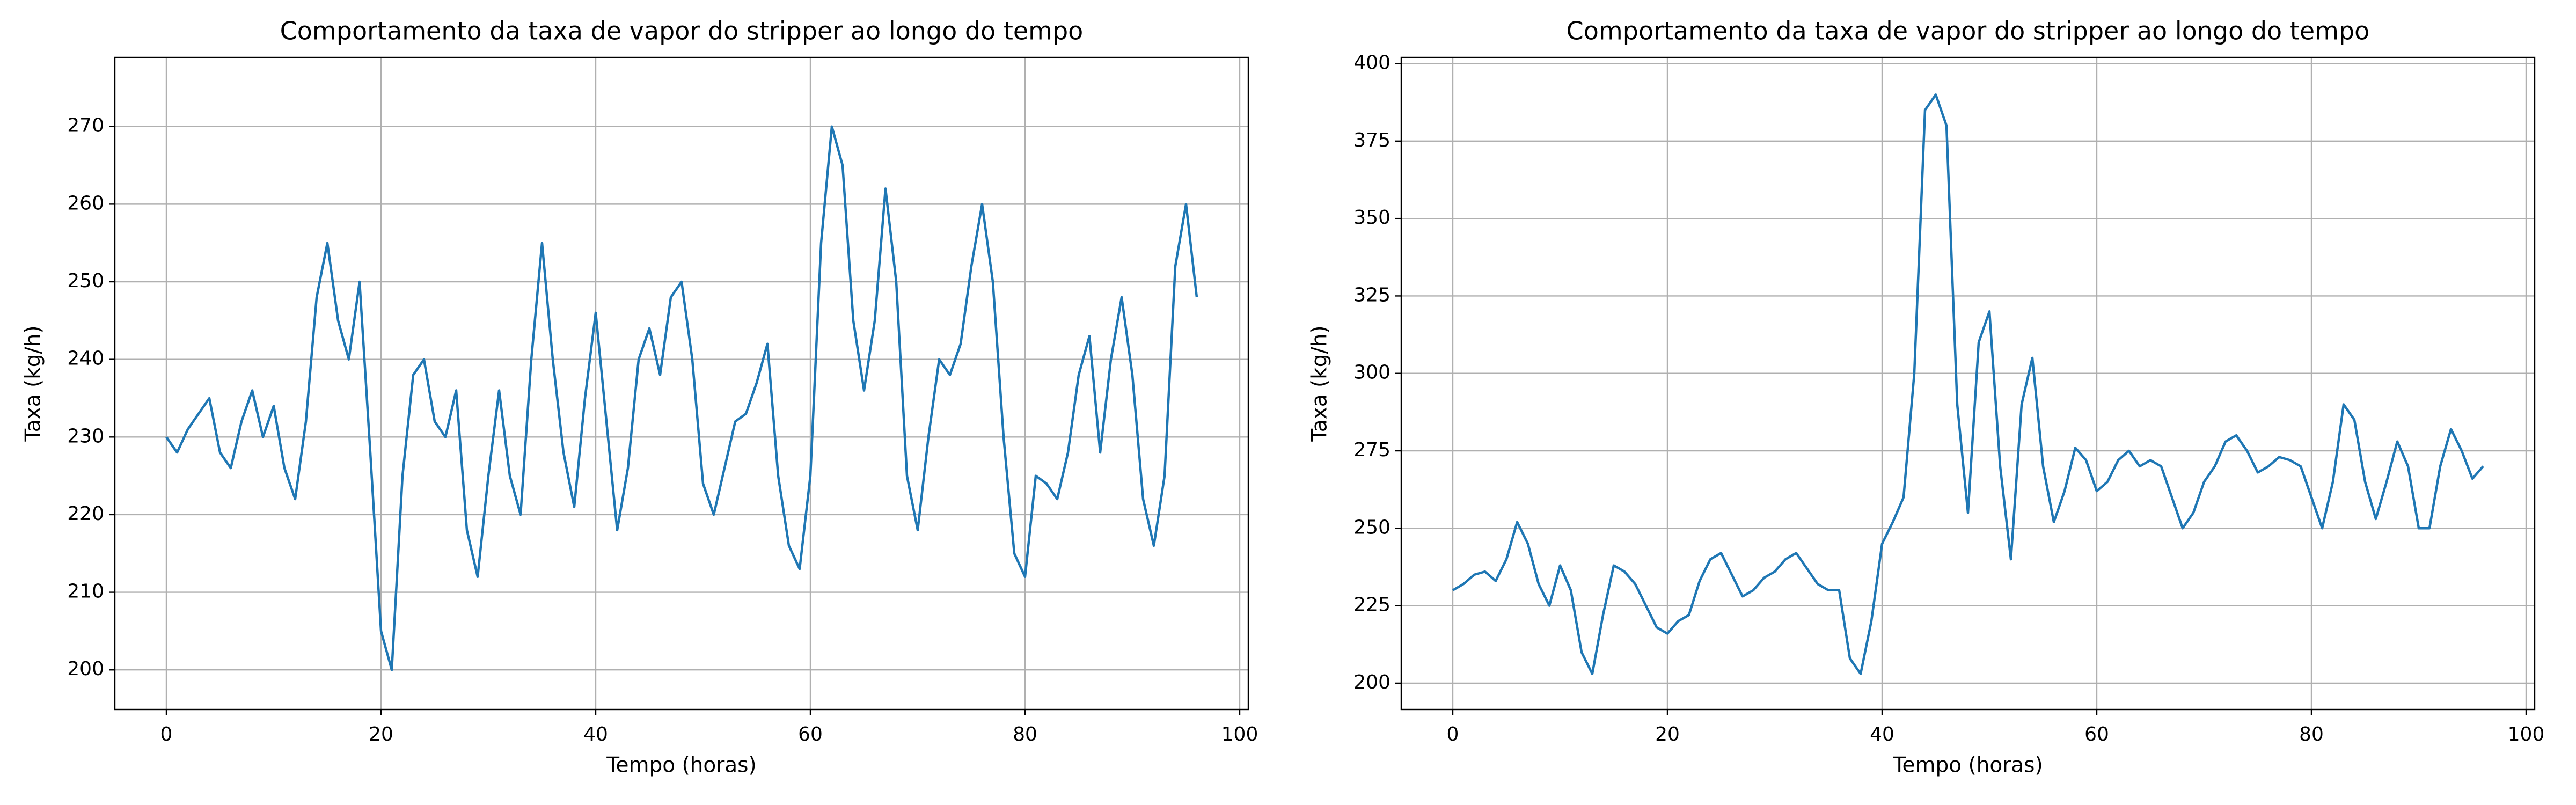 The height and width of the screenshot is (805, 2576). What do you see at coordinates (85, 592) in the screenshot?
I see `y-tick-label: 210` at bounding box center [85, 592].